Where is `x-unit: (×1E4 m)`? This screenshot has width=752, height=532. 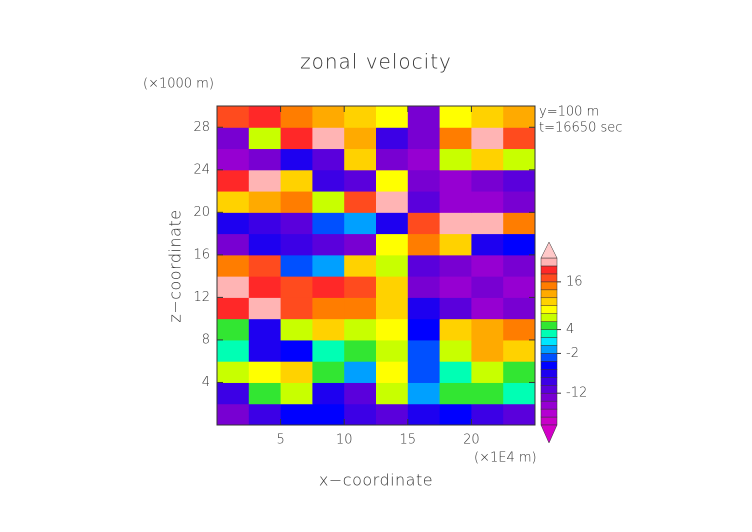 x-unit: (×1E4 m) is located at coordinates (505, 458).